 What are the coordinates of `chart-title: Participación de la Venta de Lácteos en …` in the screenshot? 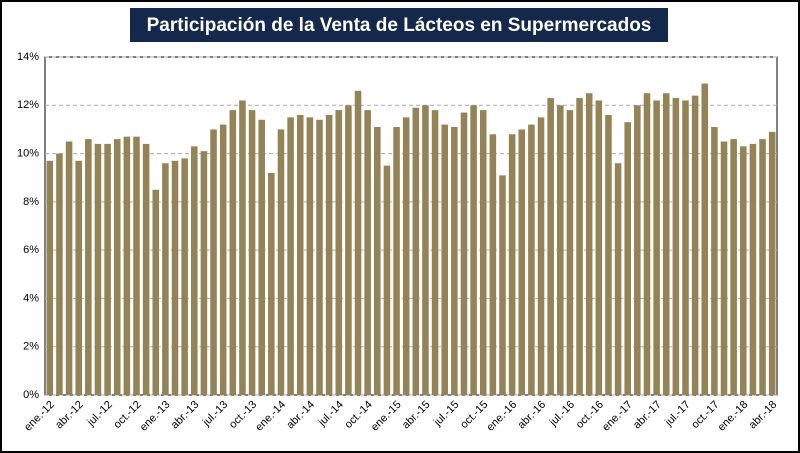 It's located at (399, 25).